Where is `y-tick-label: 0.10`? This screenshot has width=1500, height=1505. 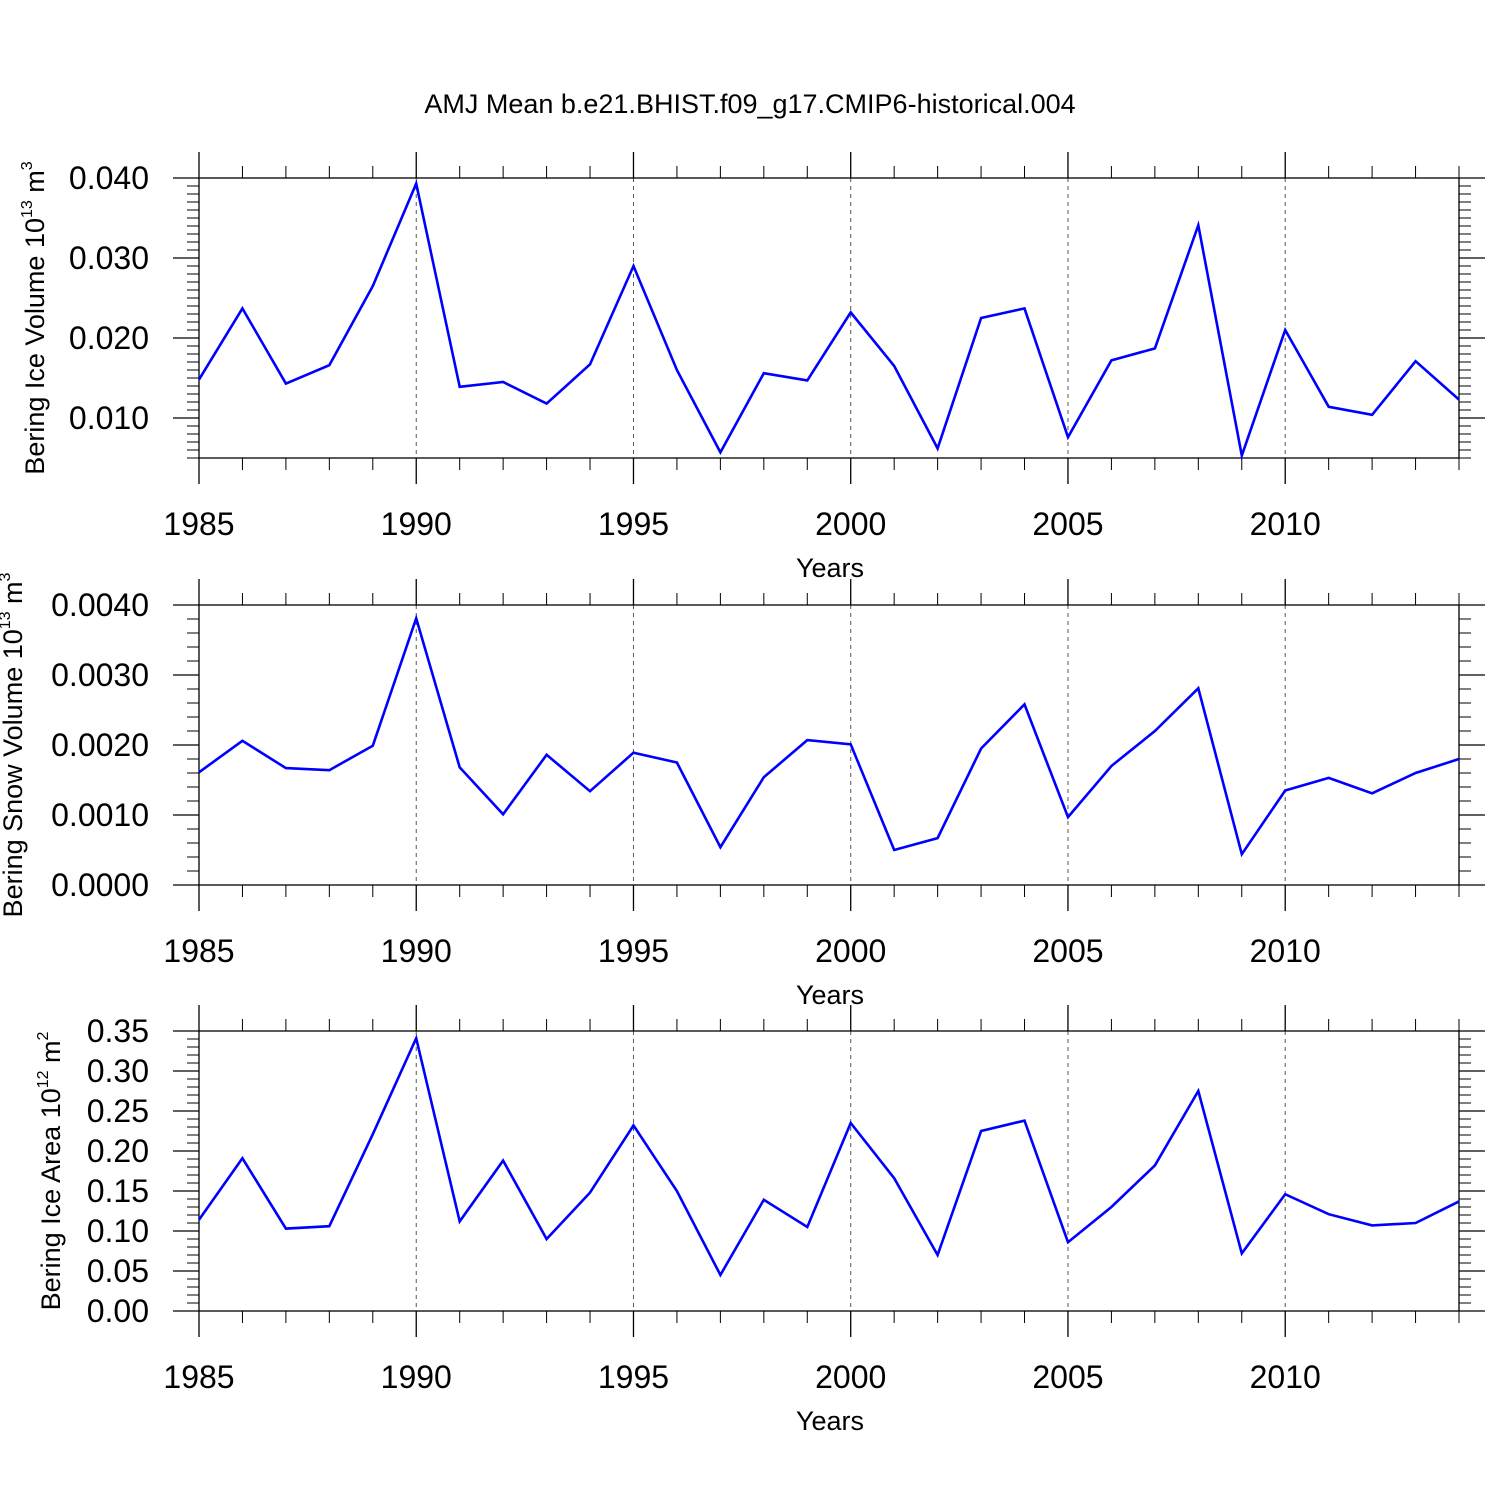 y-tick-label: 0.10 is located at coordinates (118, 1231).